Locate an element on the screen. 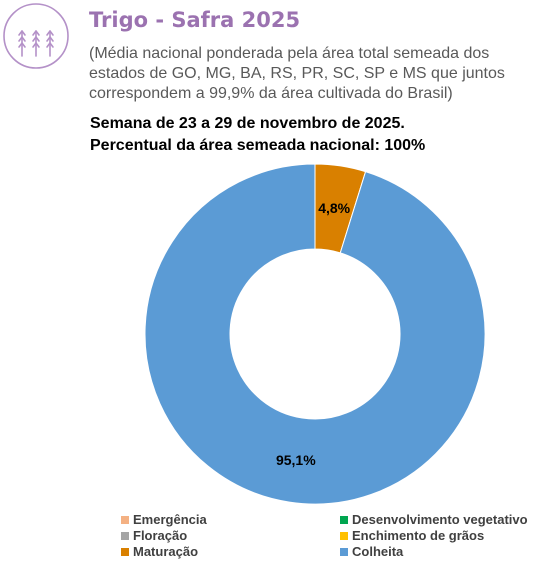 This screenshot has height=569, width=545. legend-item-colheita: Colheita is located at coordinates (371, 551).